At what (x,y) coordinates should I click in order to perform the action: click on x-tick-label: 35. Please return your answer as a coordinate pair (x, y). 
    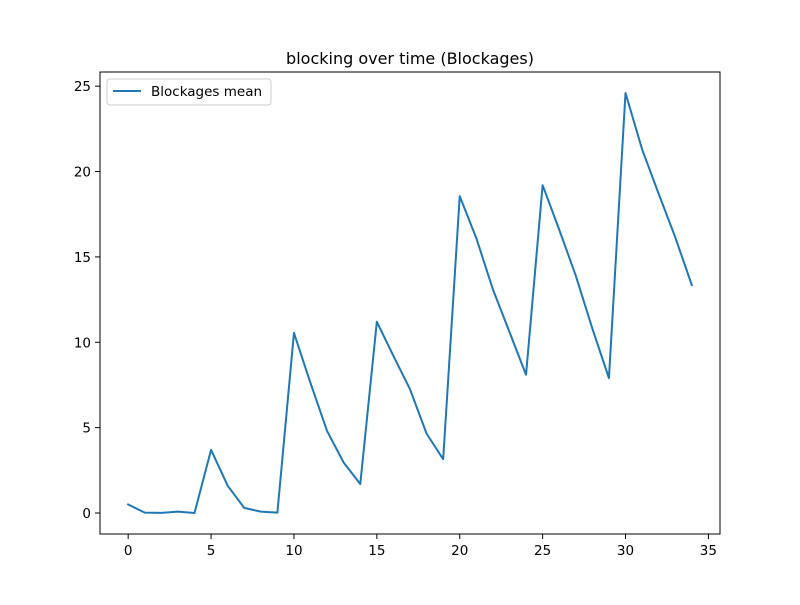
    Looking at the image, I should click on (708, 551).